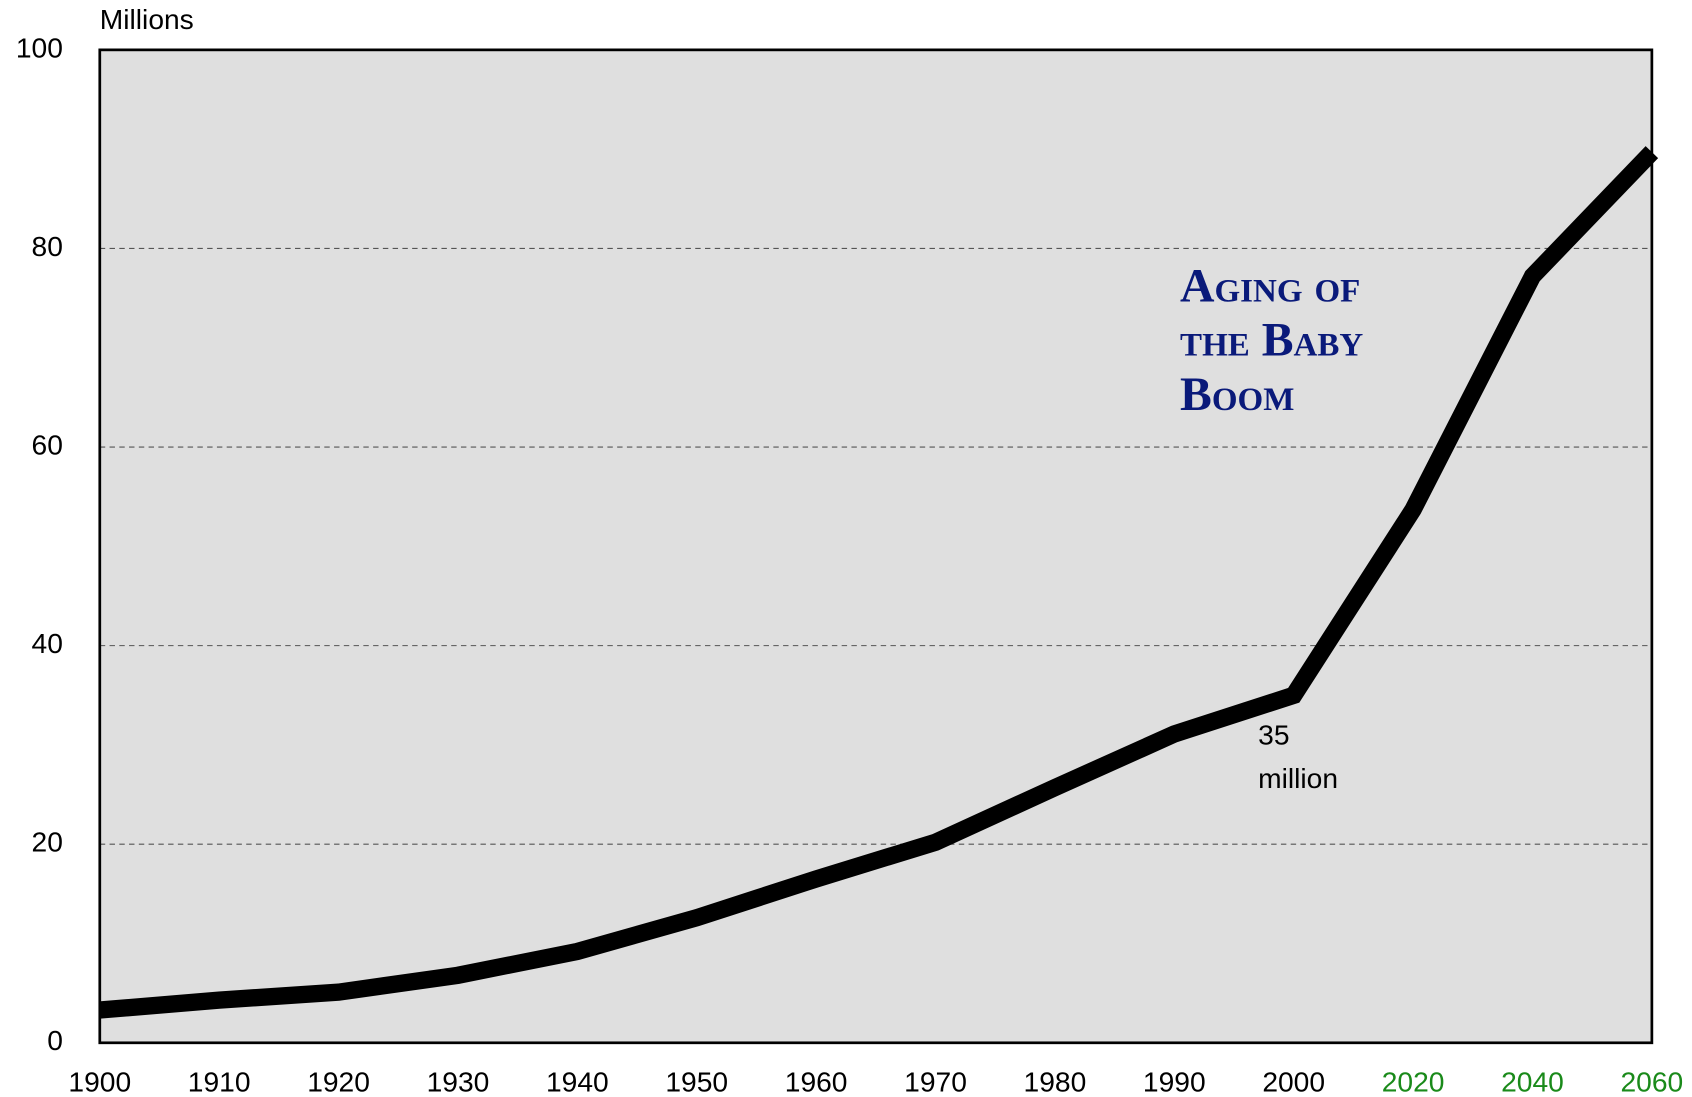 This screenshot has height=1097, width=1692. I want to click on x-tick-label: 1930, so click(458, 1081).